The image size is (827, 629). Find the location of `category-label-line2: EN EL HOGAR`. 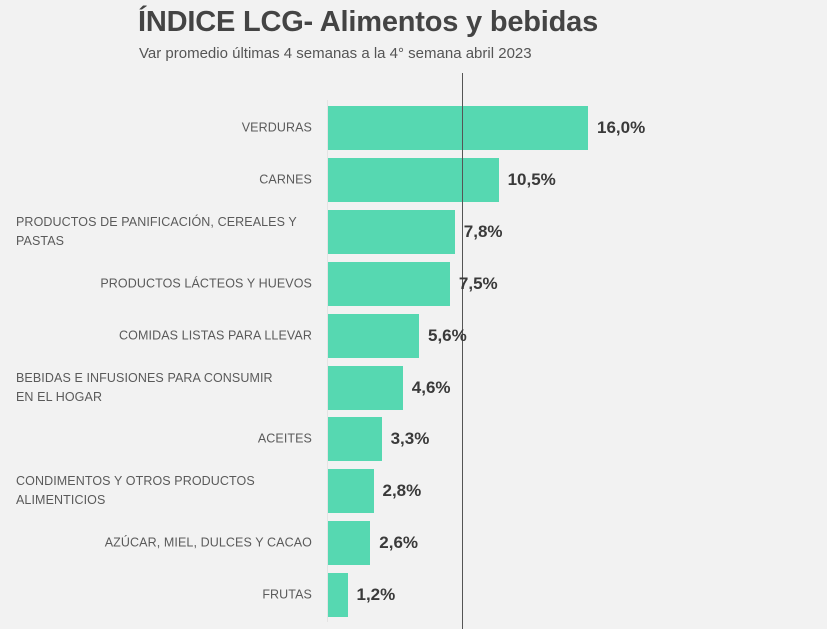

category-label-line2: EN EL HOGAR is located at coordinates (59, 397).